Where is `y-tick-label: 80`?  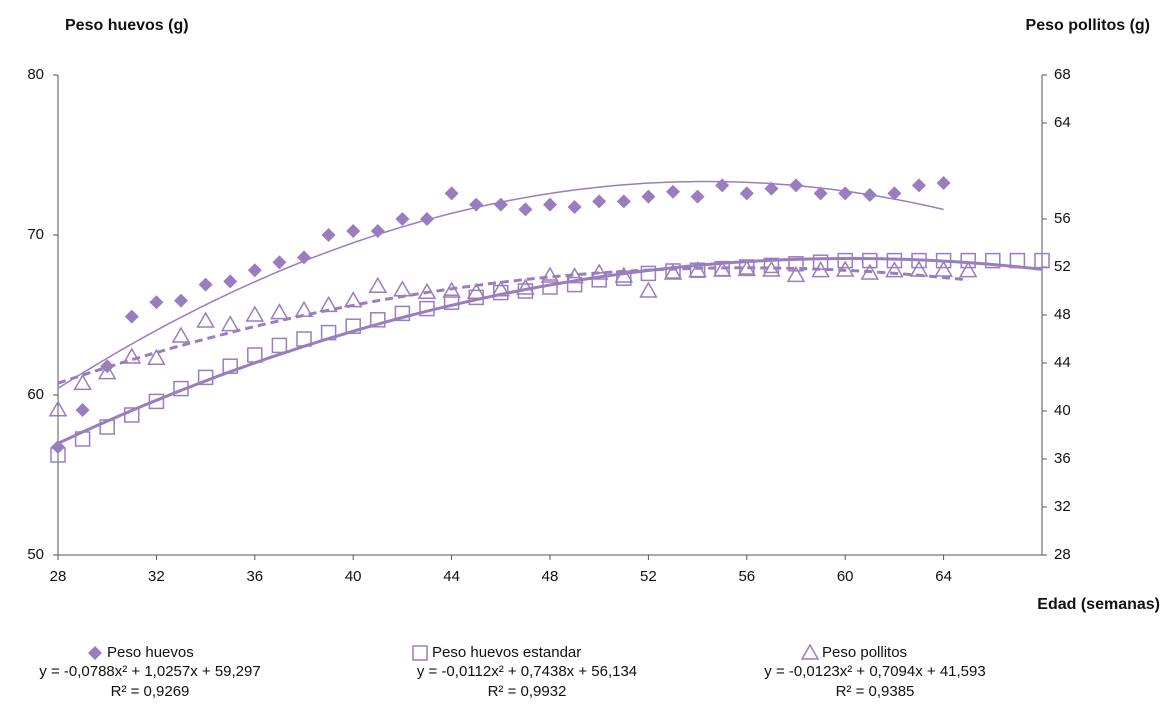 y-tick-label: 80 is located at coordinates (35, 74).